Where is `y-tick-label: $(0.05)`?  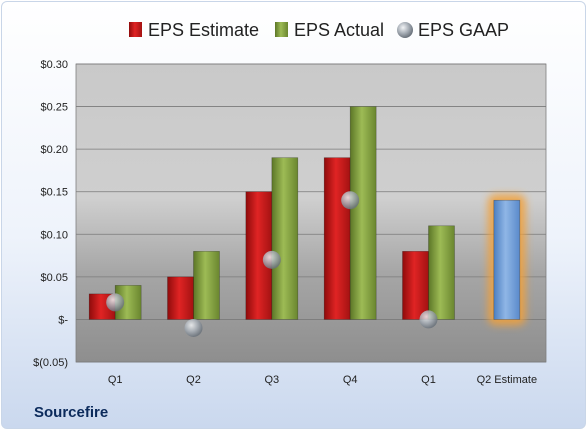 y-tick-label: $(0.05) is located at coordinates (50, 363).